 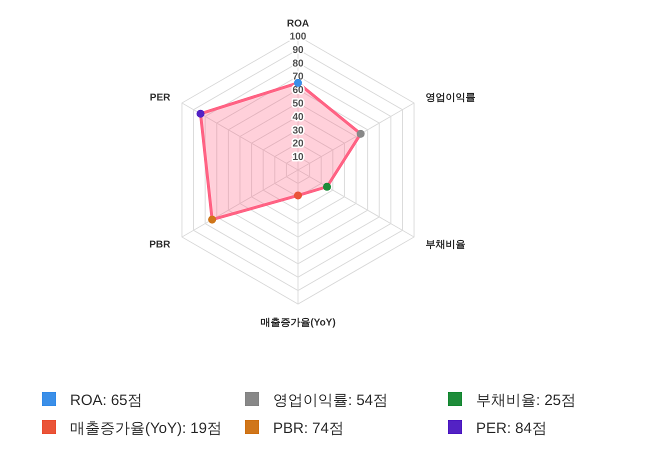 I want to click on y-tick-label: 70, so click(x=298, y=77).